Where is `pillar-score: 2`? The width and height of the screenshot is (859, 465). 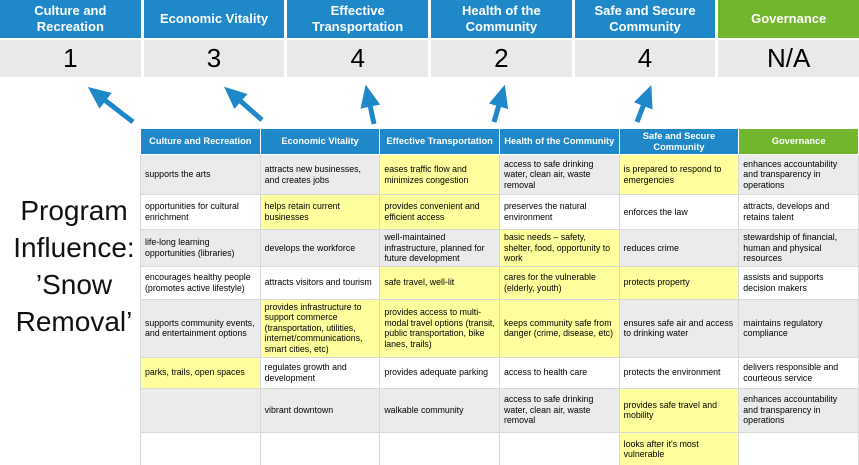
pillar-score: 2 is located at coordinates (501, 58).